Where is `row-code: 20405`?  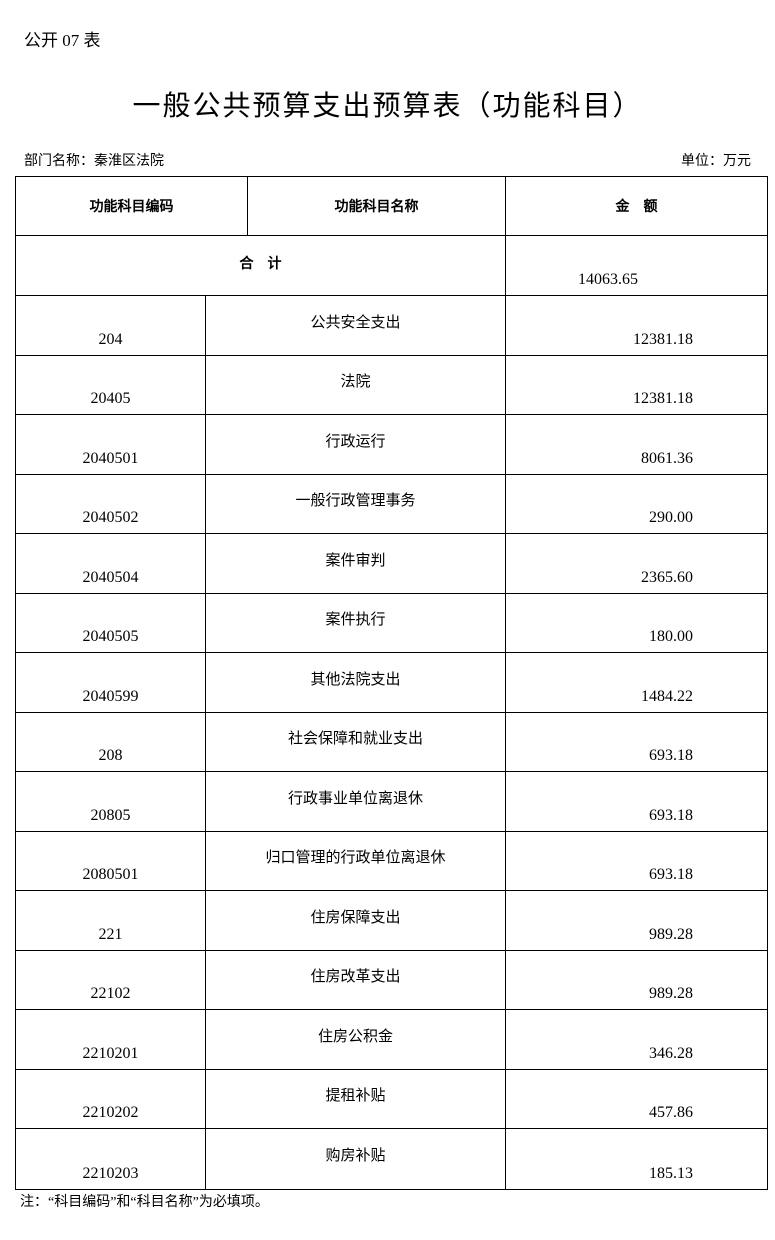
row-code: 20405 is located at coordinates (111, 384).